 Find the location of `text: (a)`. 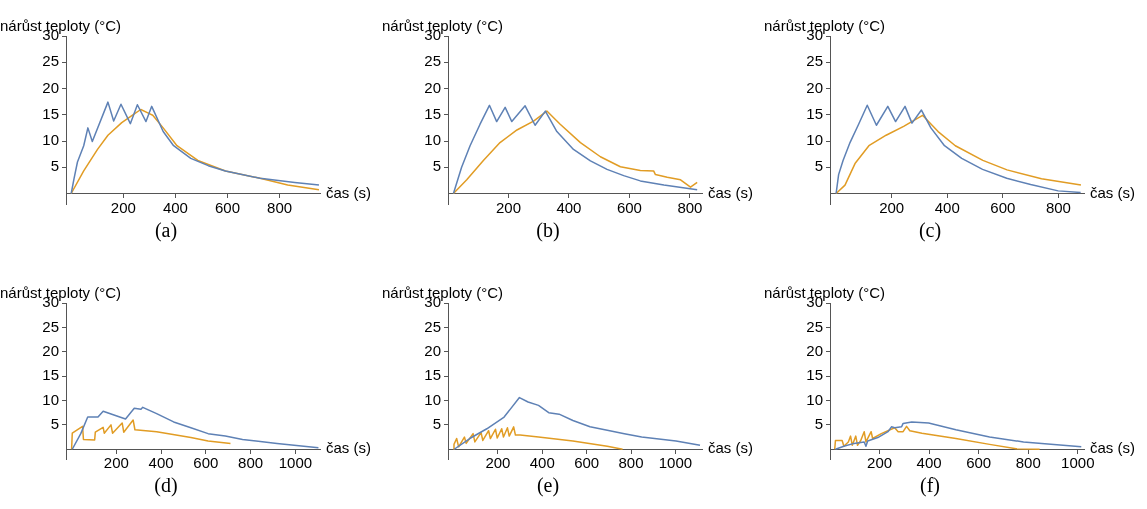

text: (a) is located at coordinates (166, 231).